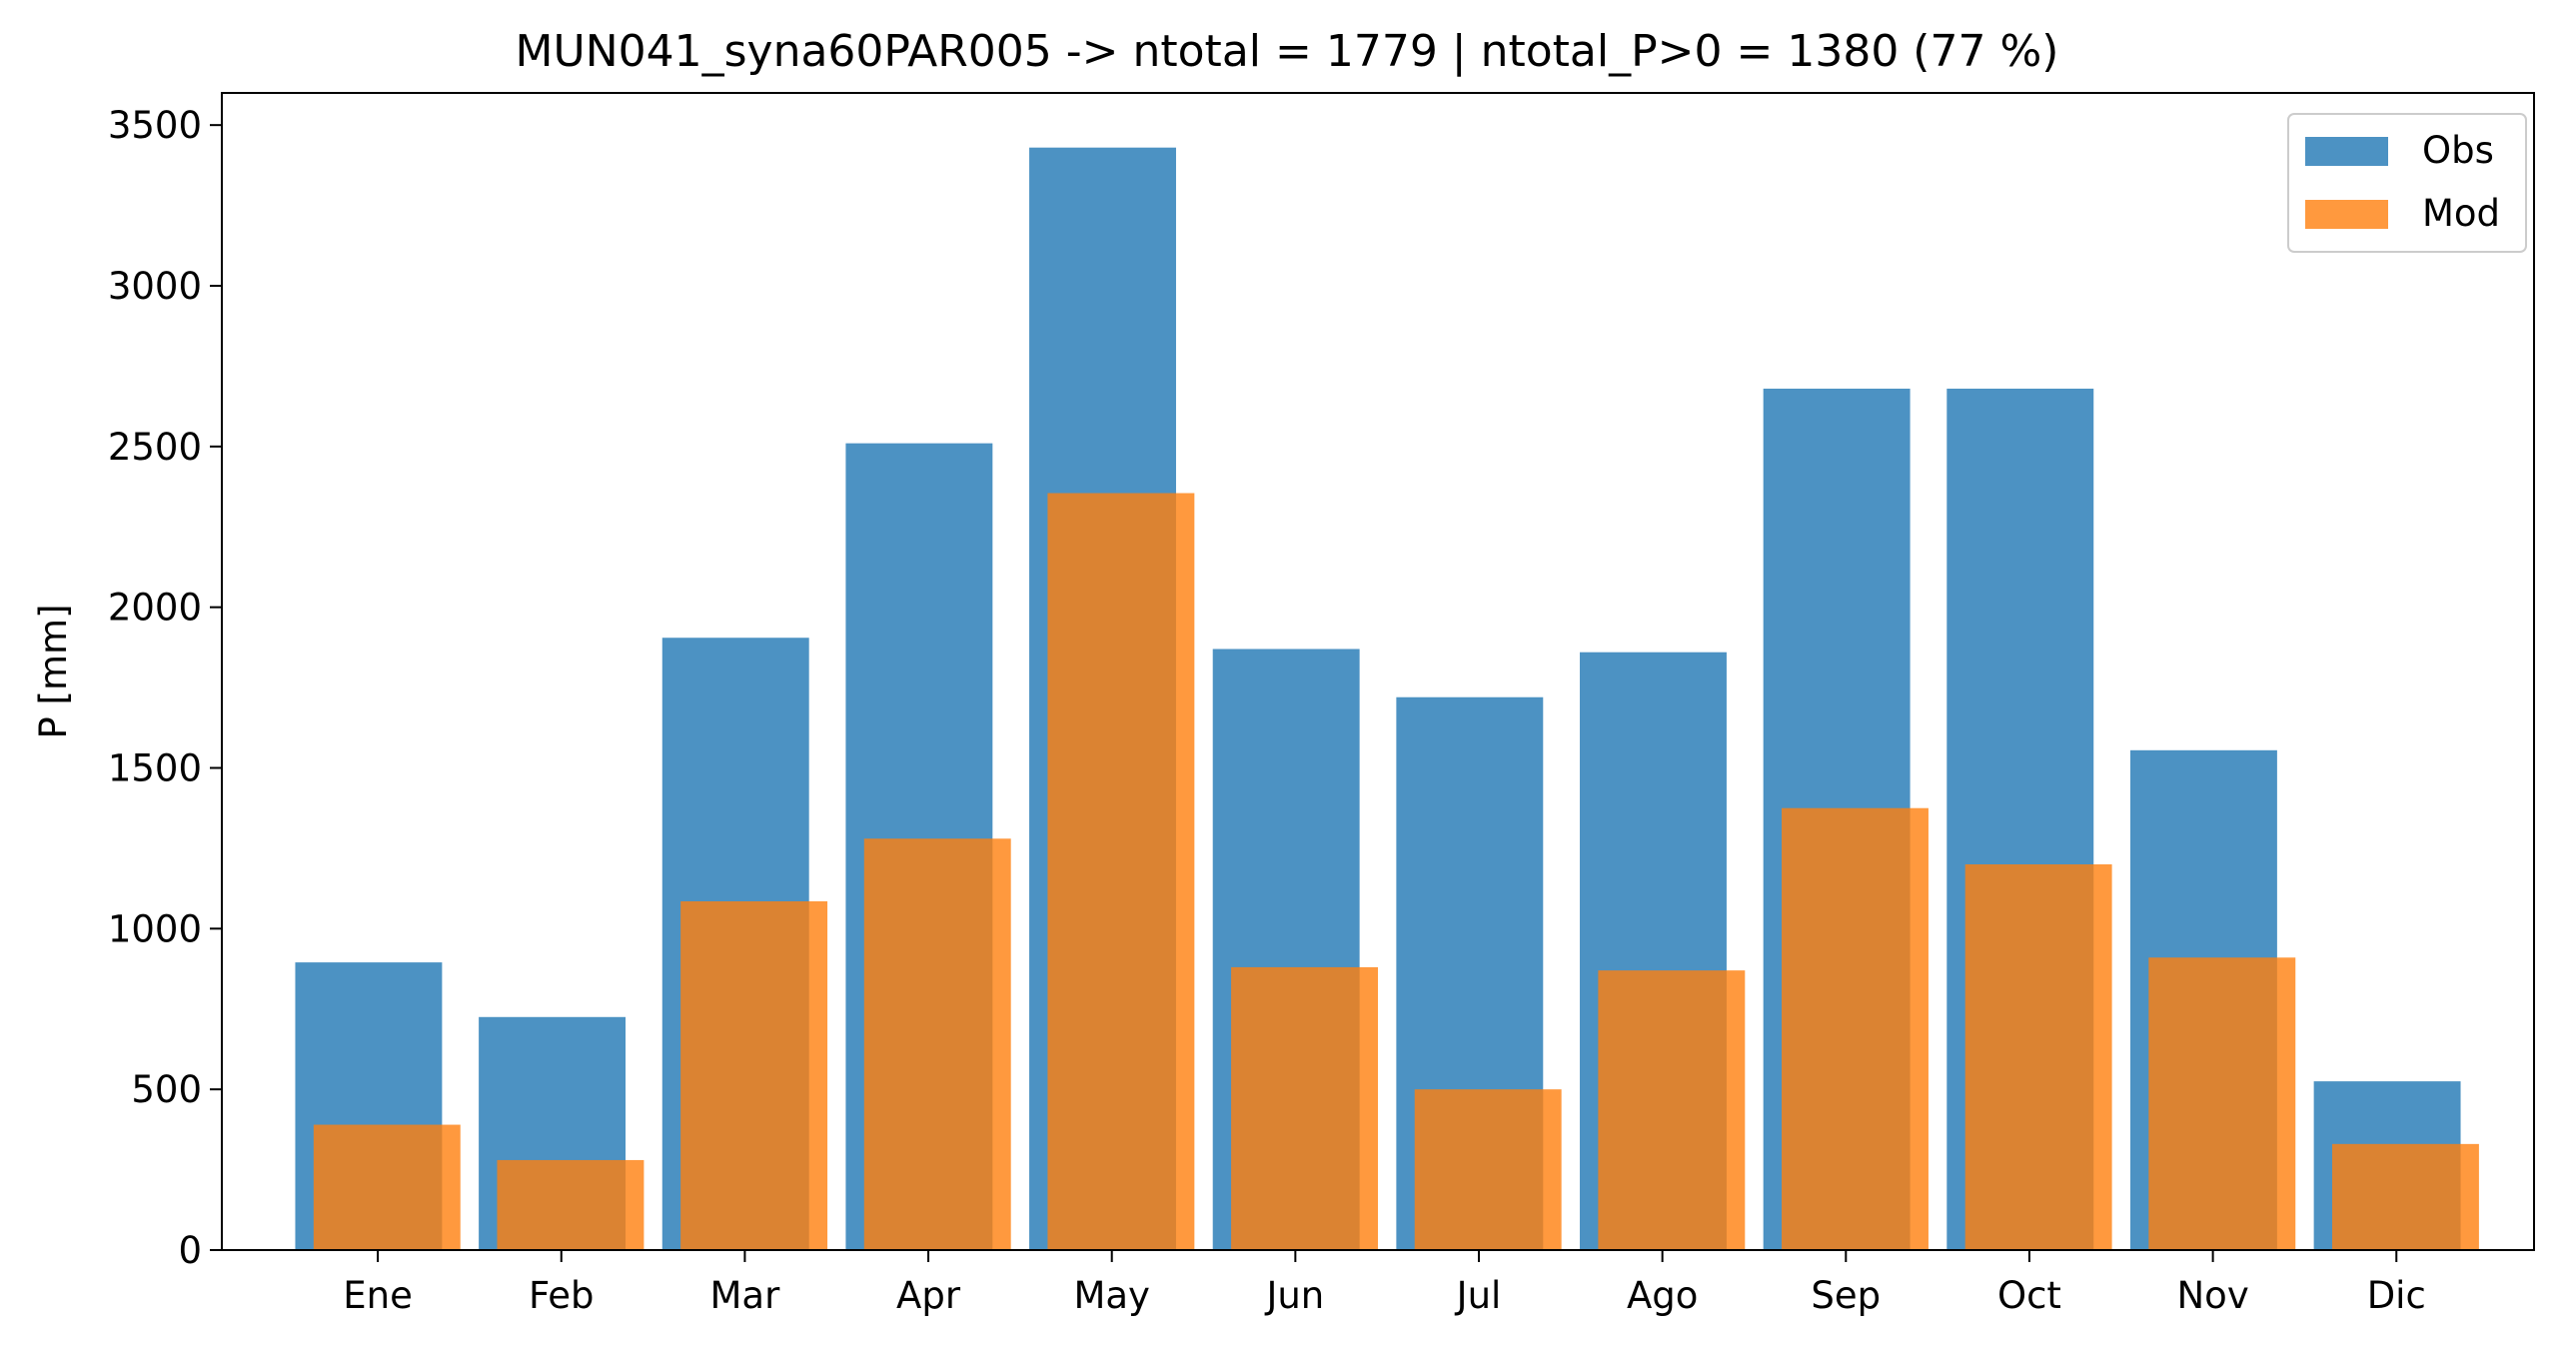 The width and height of the screenshot is (2576, 1348). Describe the element at coordinates (155, 126) in the screenshot. I see `y-tick-label: 3500` at that location.